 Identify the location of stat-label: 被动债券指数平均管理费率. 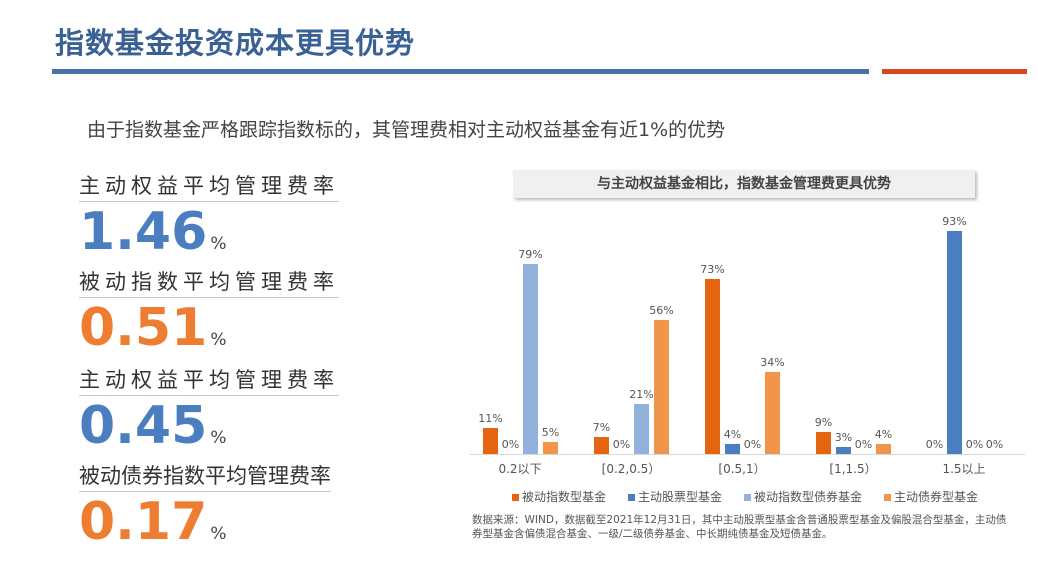
(205, 476).